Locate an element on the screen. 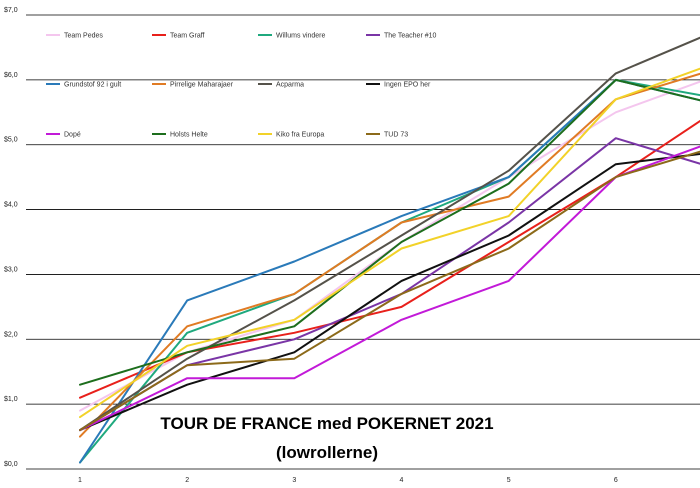 Image resolution: width=700 pixels, height=488 pixels. y-tick-label: $7,0 is located at coordinates (11, 10).